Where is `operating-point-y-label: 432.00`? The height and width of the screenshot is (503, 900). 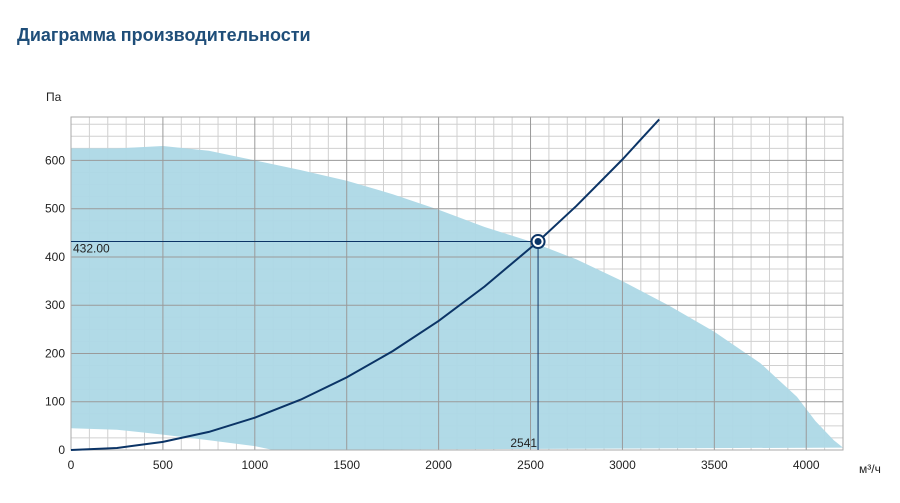 operating-point-y-label: 432.00 is located at coordinates (91, 249).